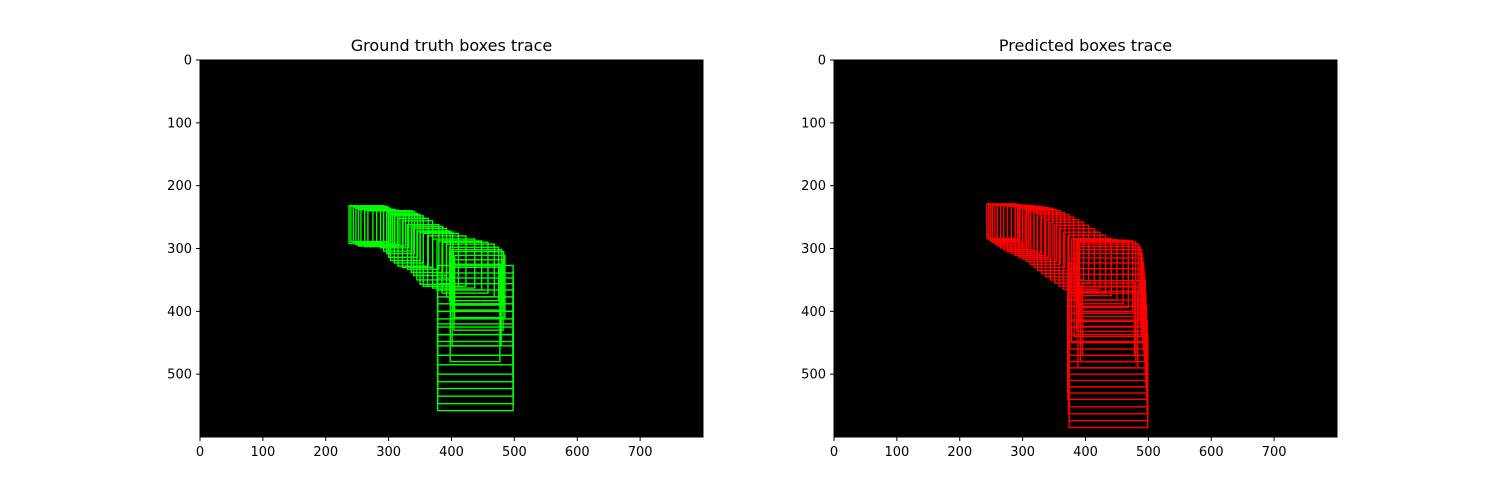  I want to click on chart-title: Predicted boxes trace, so click(1085, 45).